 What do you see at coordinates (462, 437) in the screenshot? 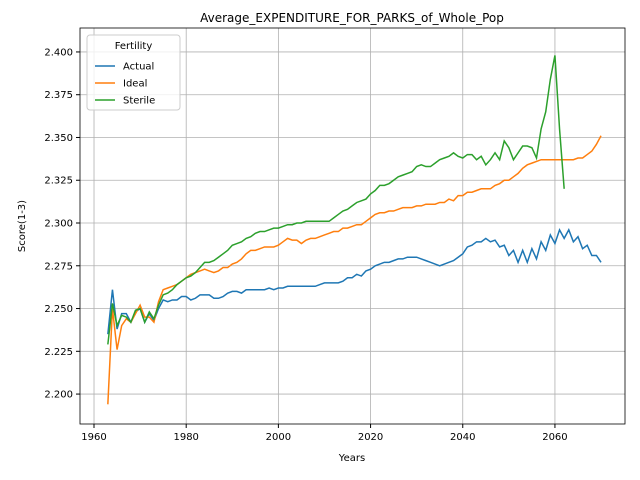
I see `x-tick-label: 2040` at bounding box center [462, 437].